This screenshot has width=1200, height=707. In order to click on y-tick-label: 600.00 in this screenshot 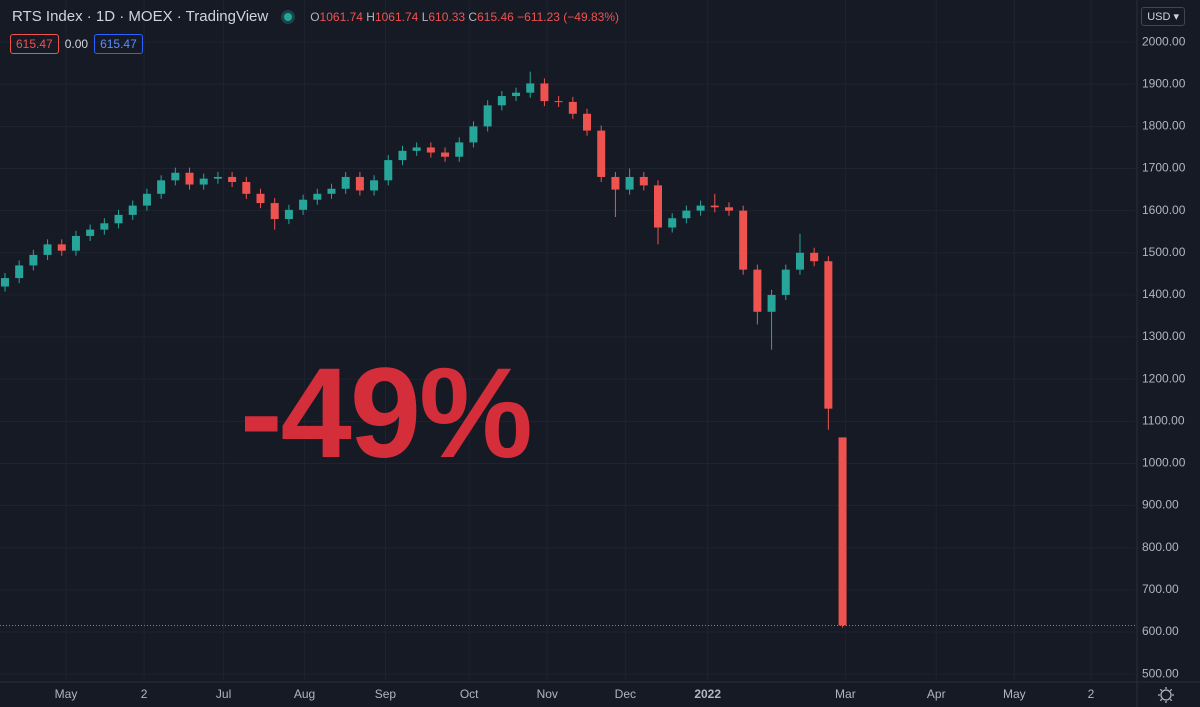, I will do `click(1160, 631)`.